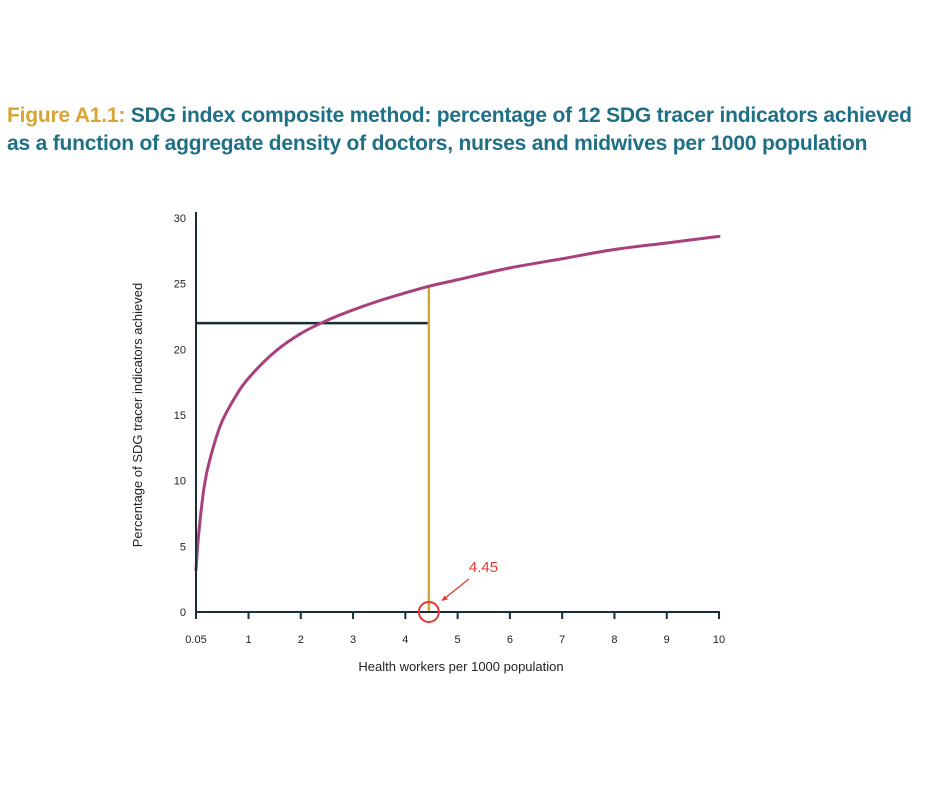  Describe the element at coordinates (195, 640) in the screenshot. I see `x-tick-label: 0.05` at that location.